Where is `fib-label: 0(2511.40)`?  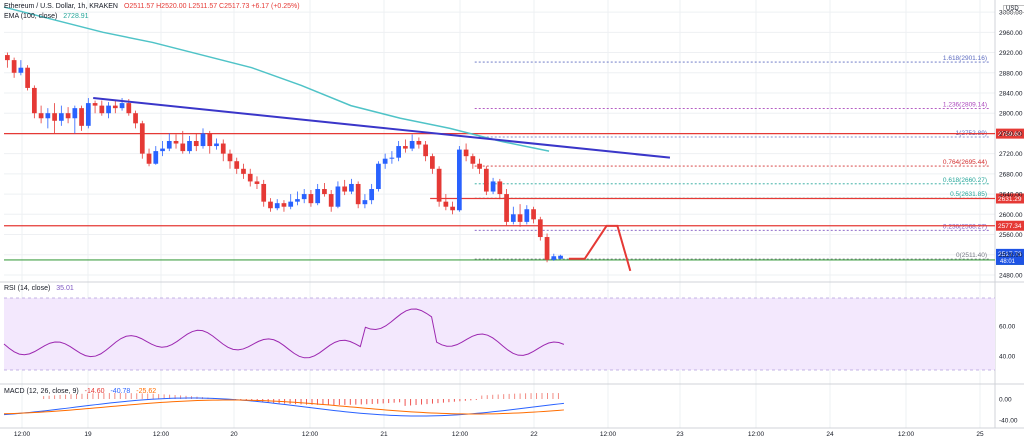 fib-label: 0(2511.40) is located at coordinates (971, 255).